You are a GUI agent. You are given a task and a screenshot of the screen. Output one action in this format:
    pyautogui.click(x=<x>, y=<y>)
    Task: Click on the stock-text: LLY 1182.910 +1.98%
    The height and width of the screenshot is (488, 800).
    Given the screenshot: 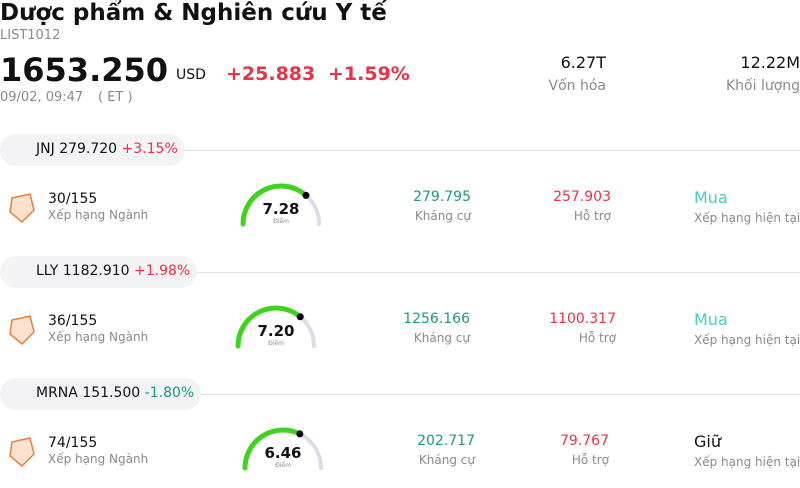 What is the action you would take?
    pyautogui.click(x=113, y=271)
    